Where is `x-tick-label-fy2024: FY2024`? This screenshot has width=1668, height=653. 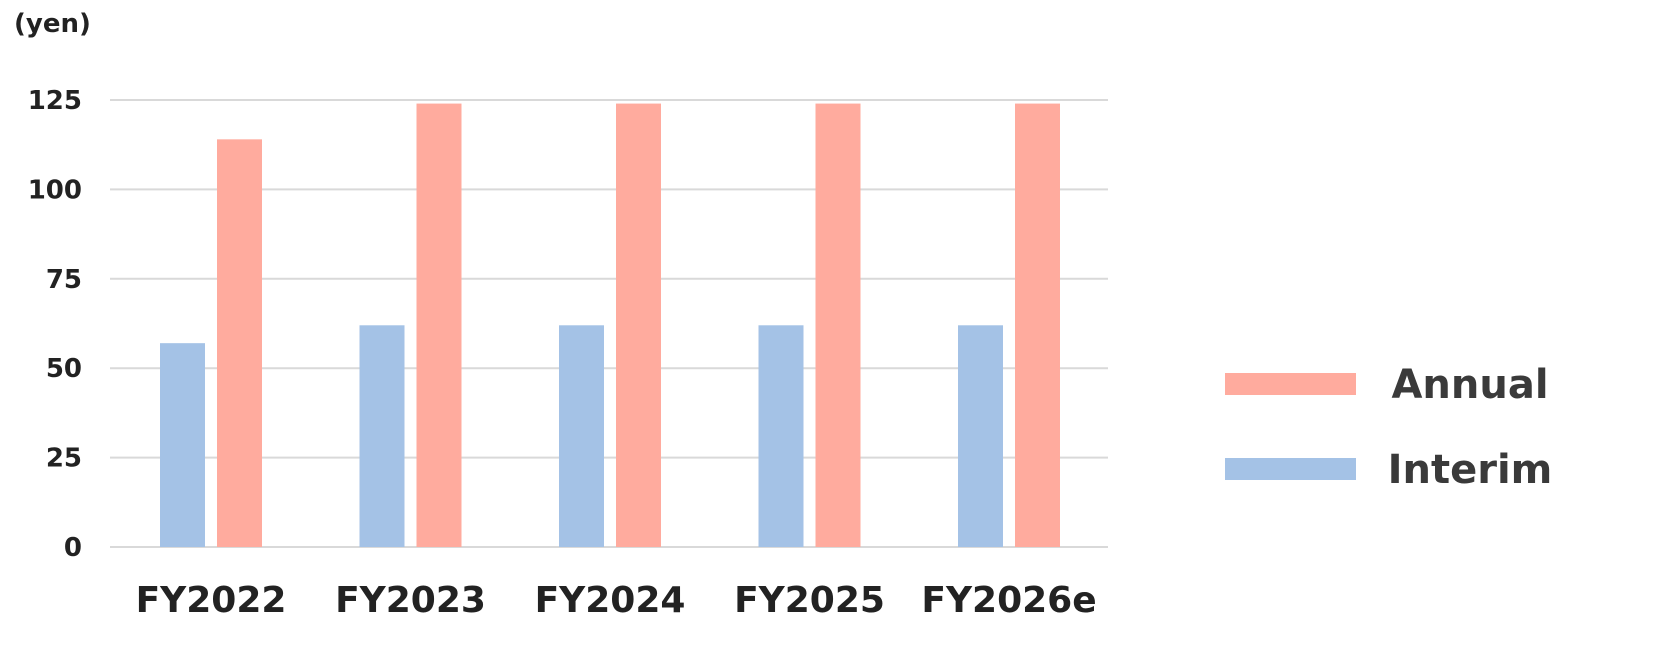 x-tick-label-fy2024: FY2024 is located at coordinates (610, 600).